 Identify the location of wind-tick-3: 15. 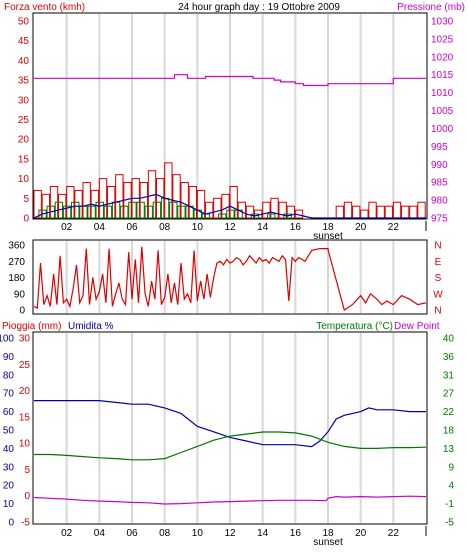
(24, 159).